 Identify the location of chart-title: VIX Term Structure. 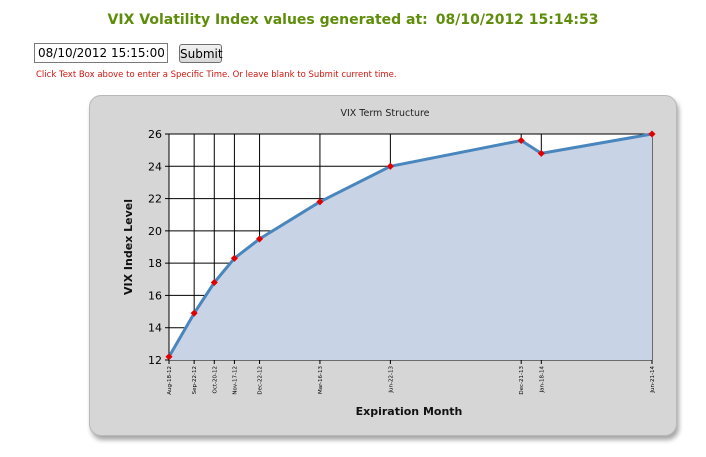
(384, 113).